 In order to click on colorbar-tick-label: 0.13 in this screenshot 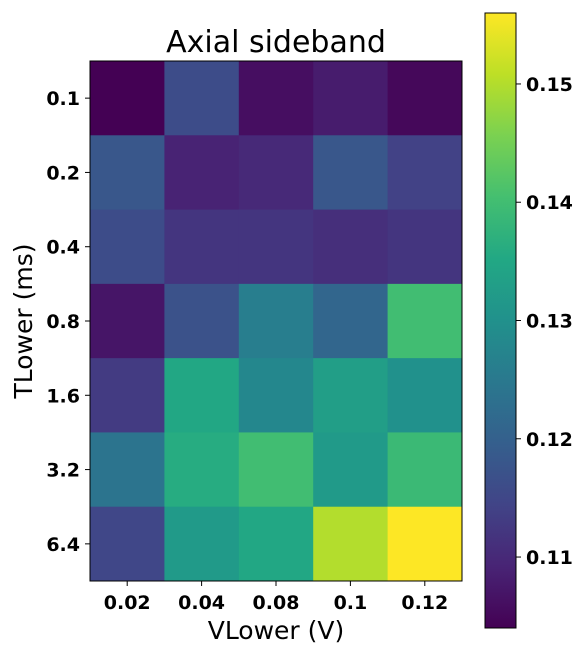, I will do `click(549, 322)`.